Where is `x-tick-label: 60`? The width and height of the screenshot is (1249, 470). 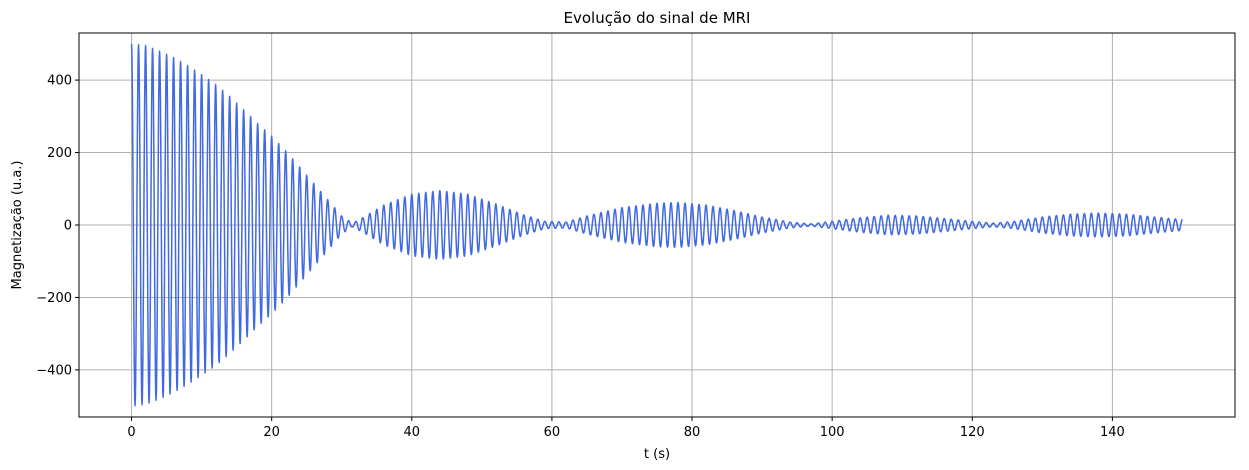
x-tick-label: 60 is located at coordinates (552, 432).